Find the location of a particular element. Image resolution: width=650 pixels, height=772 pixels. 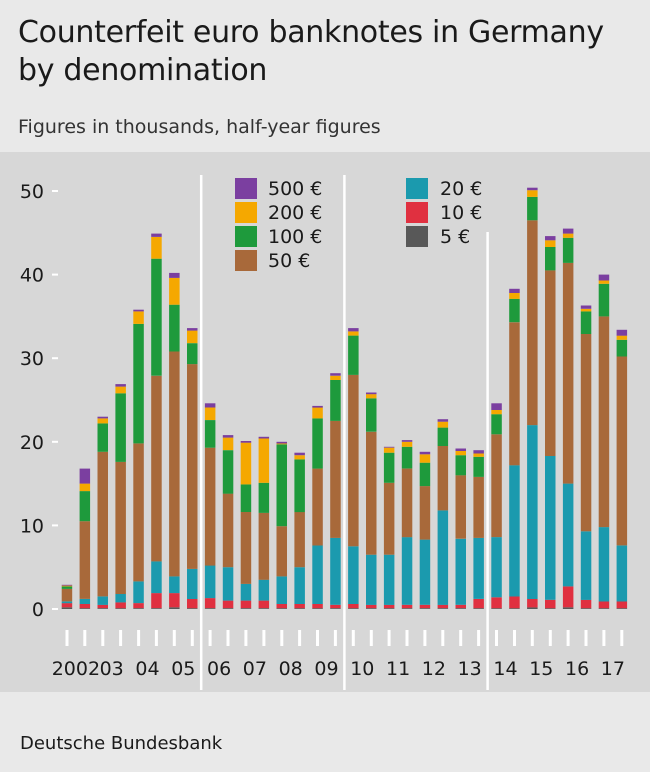

x-tick-label: 06 is located at coordinates (219, 669).